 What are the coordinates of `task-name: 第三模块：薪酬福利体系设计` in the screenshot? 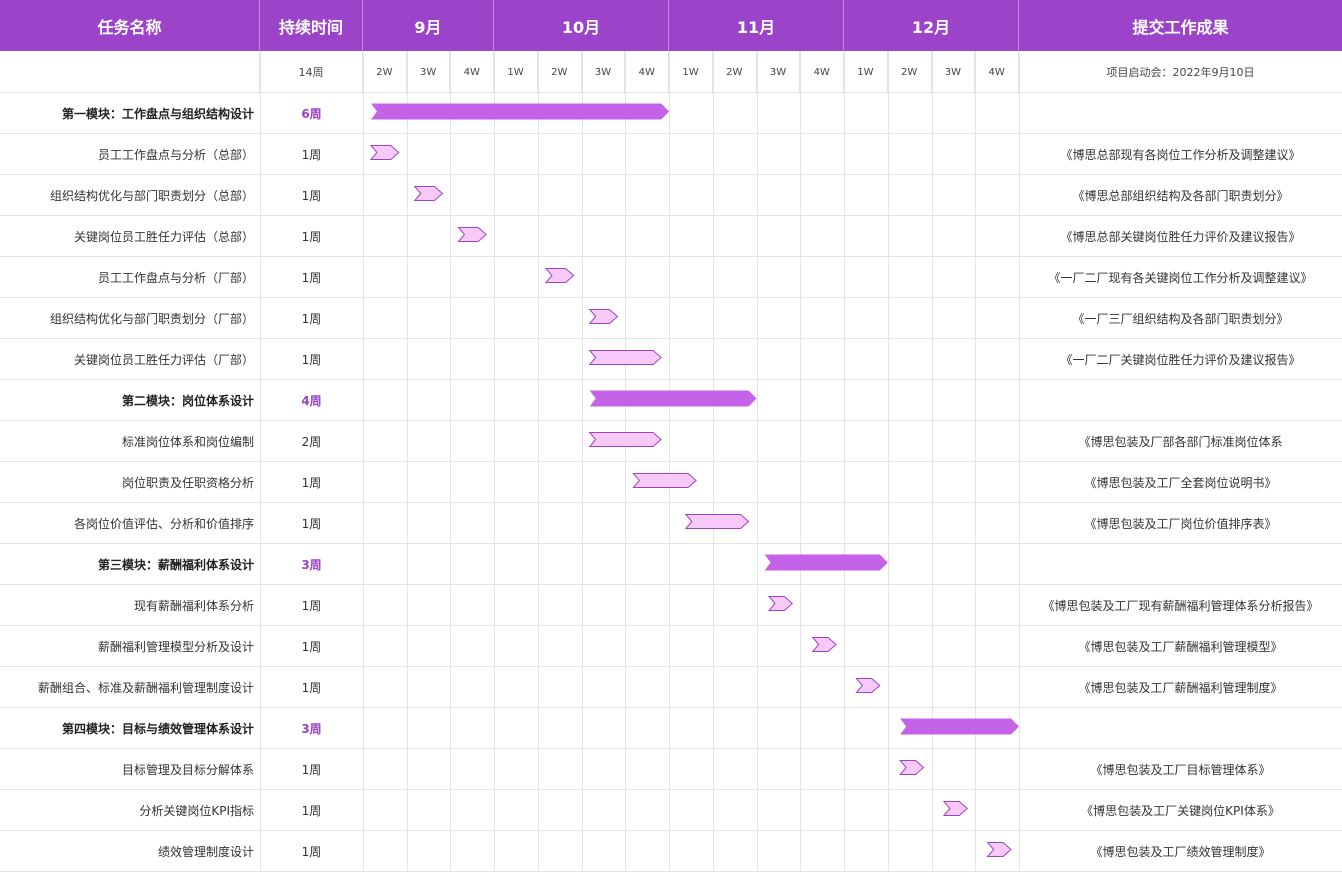 It's located at (175, 565).